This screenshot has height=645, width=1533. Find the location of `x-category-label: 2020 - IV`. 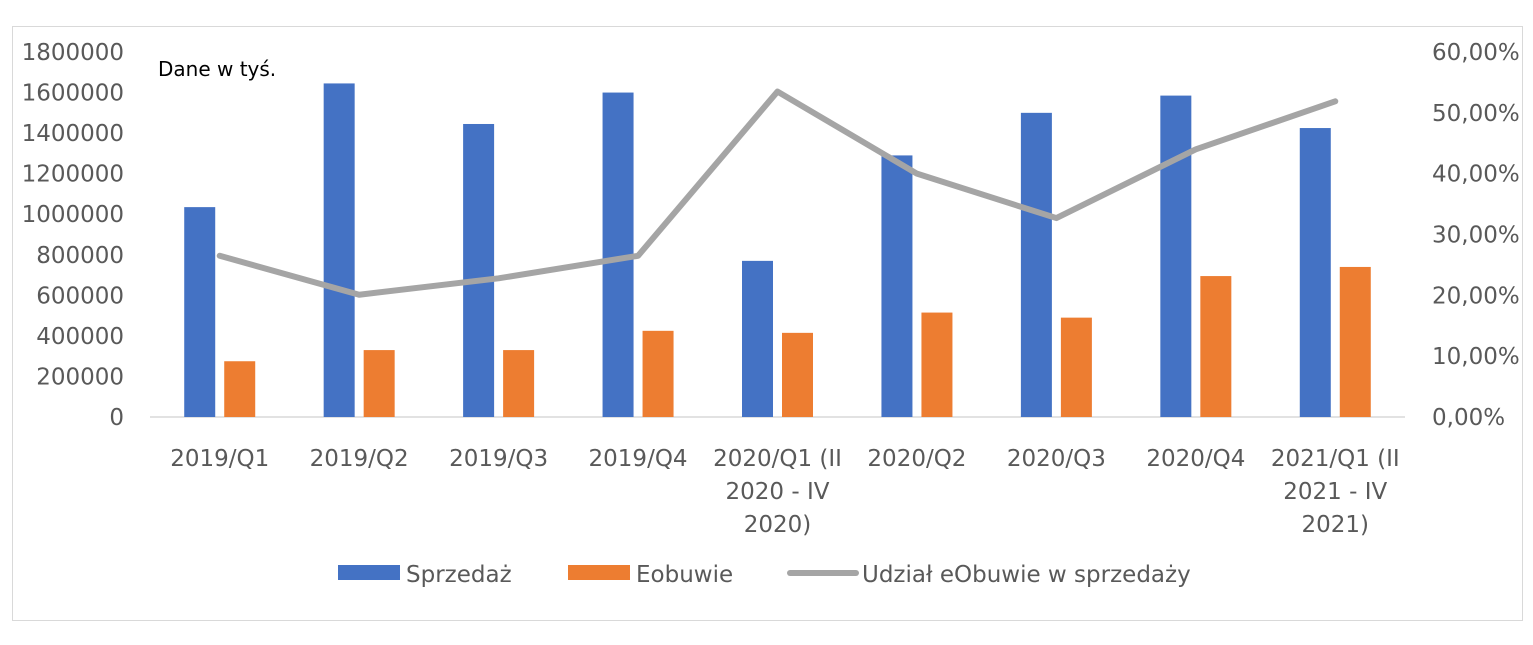

x-category-label: 2020 - IV is located at coordinates (778, 492).